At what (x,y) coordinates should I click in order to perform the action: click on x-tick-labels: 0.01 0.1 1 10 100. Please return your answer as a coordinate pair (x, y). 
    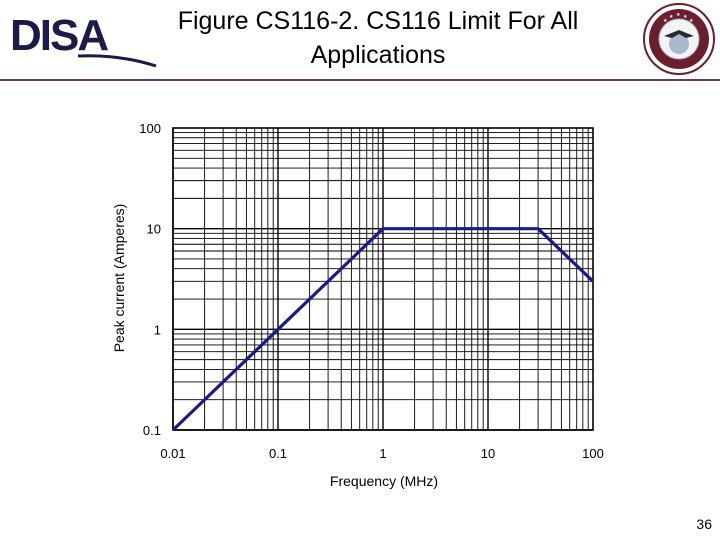
    Looking at the image, I should click on (382, 453).